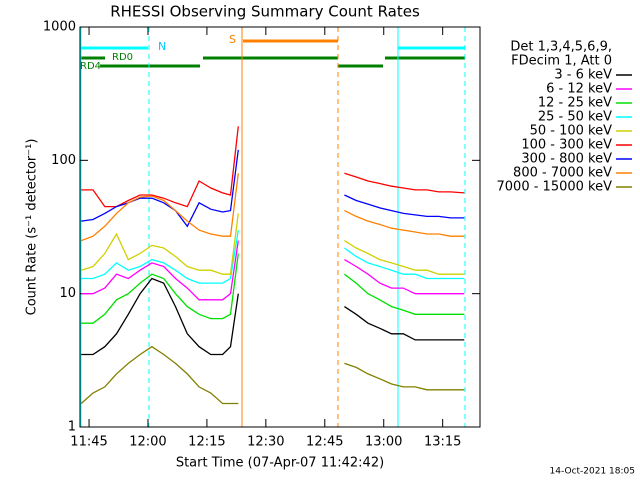 The image size is (640, 480). Describe the element at coordinates (232, 39) in the screenshot. I see `flag-label: S` at that location.